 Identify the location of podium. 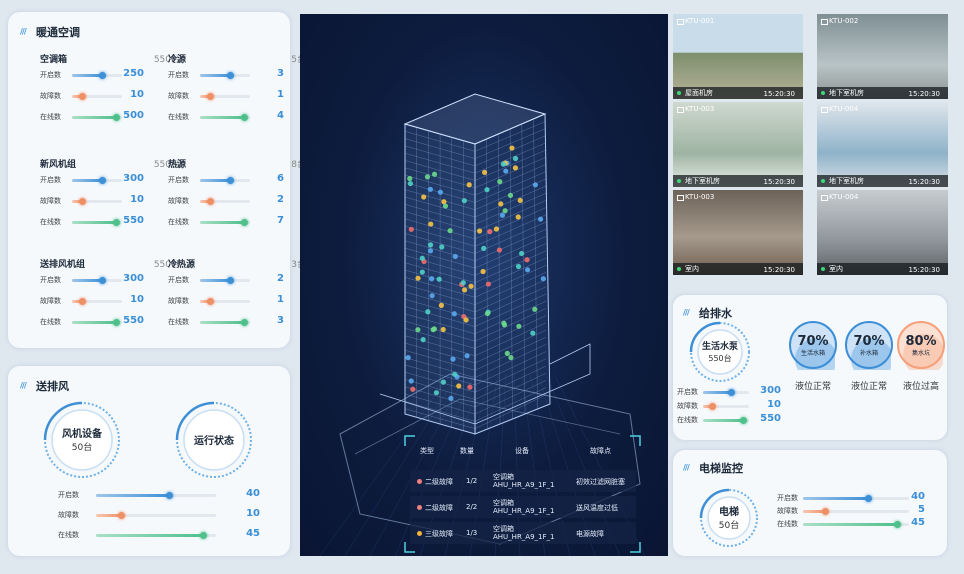
(485, 384).